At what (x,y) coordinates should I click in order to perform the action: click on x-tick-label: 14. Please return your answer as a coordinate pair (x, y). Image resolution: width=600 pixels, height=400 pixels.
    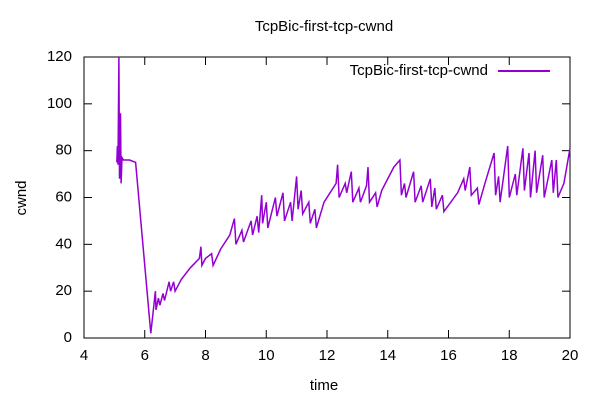
    Looking at the image, I should click on (387, 355).